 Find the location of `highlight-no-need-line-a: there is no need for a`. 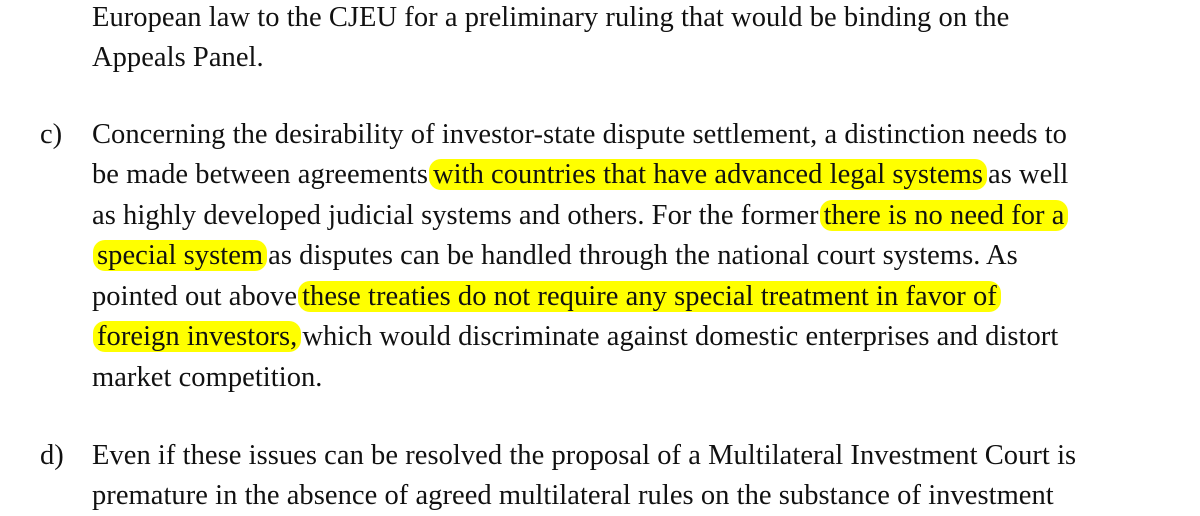

highlight-no-need-line-a: there is no need for a is located at coordinates (944, 215).